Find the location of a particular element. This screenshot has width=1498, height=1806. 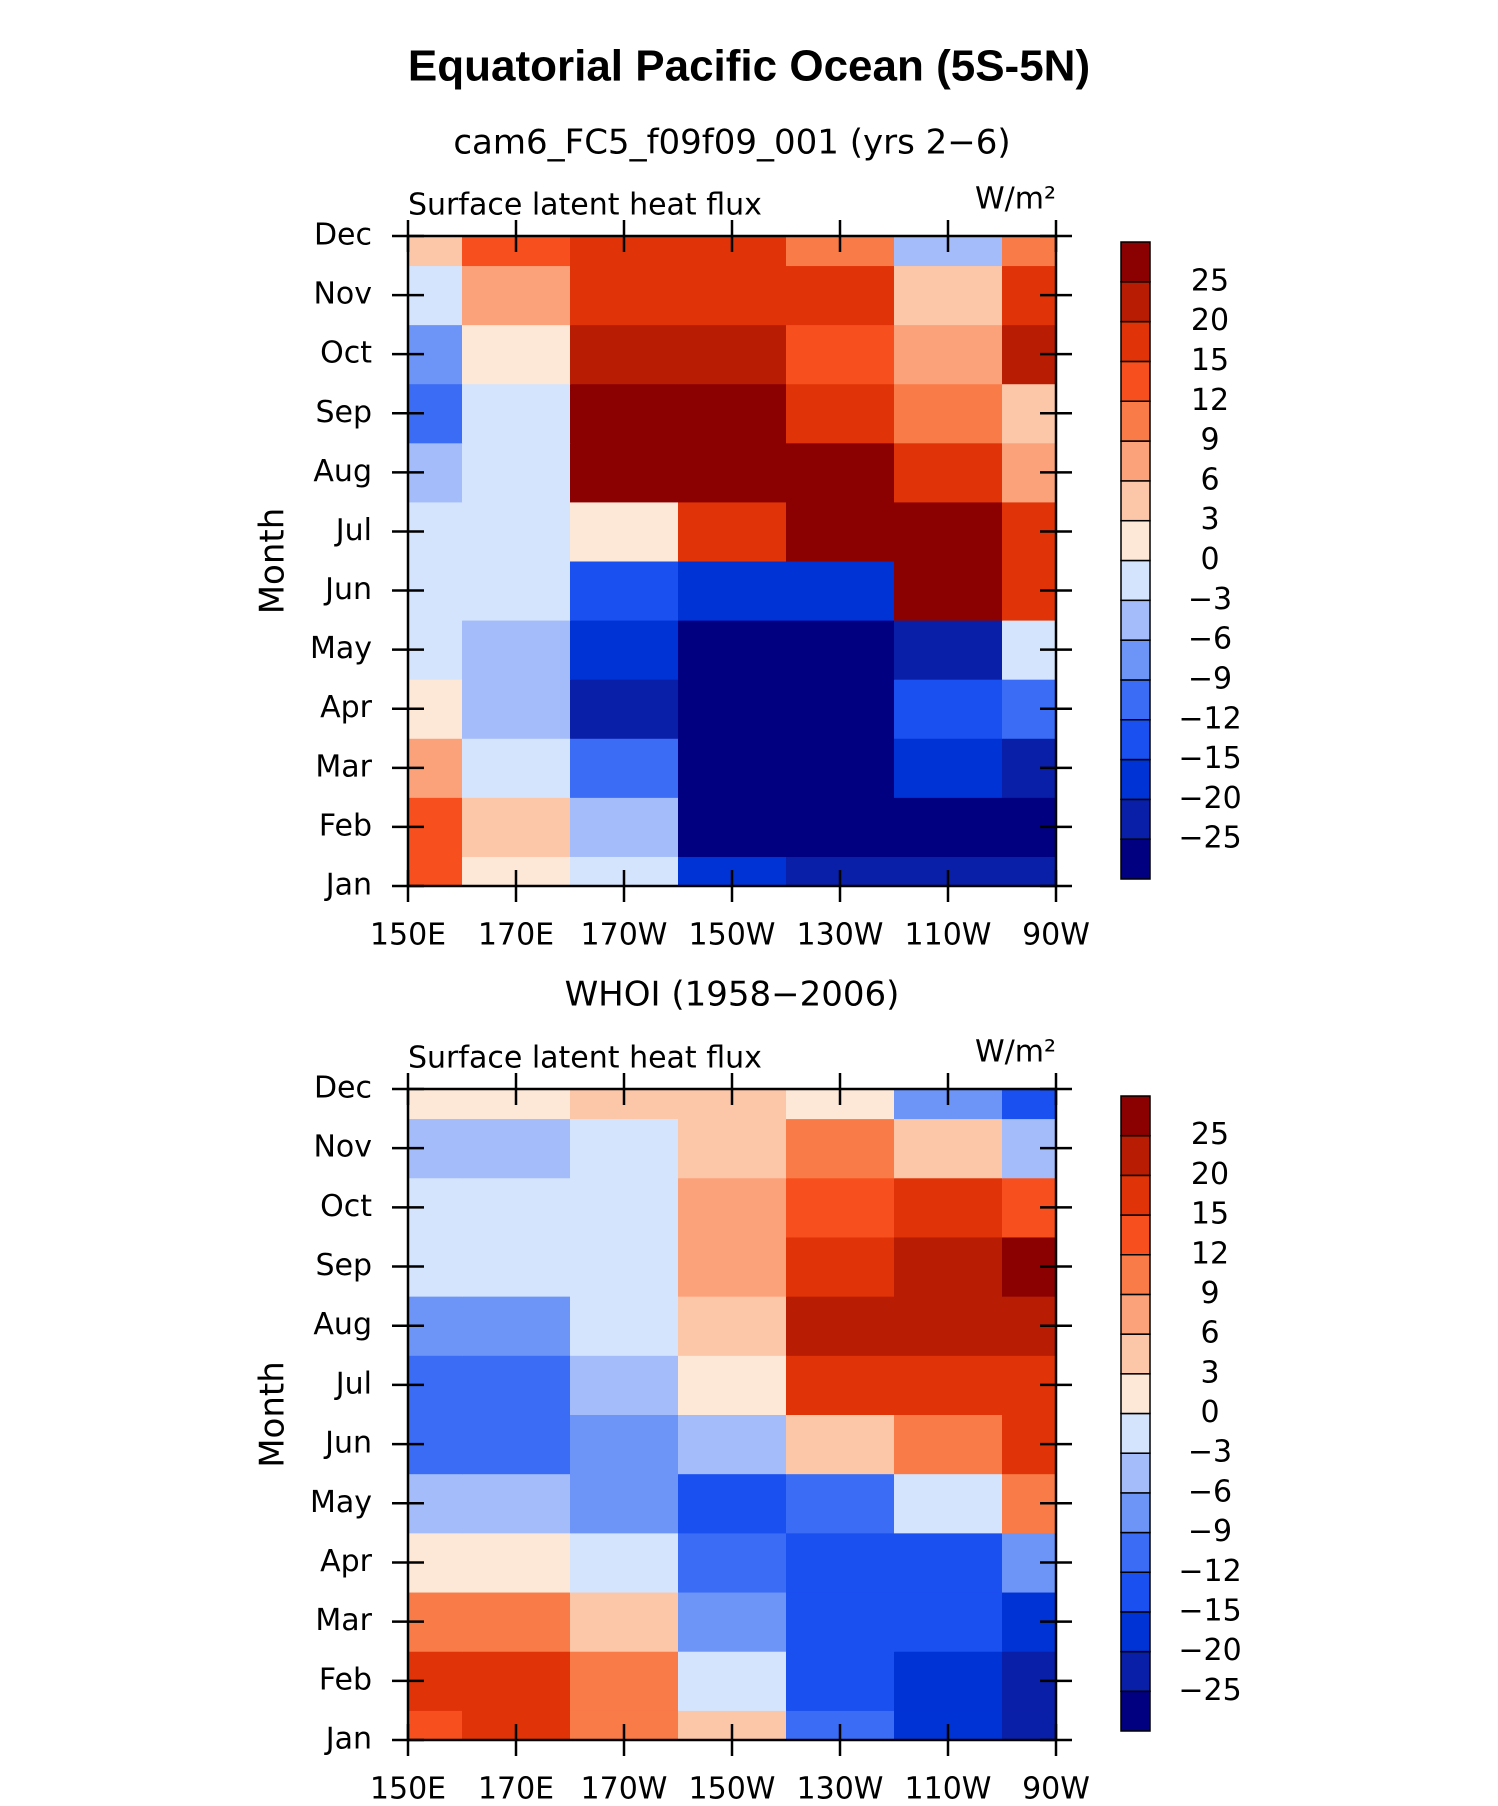

x-tick-label: 90W is located at coordinates (1056, 1789).